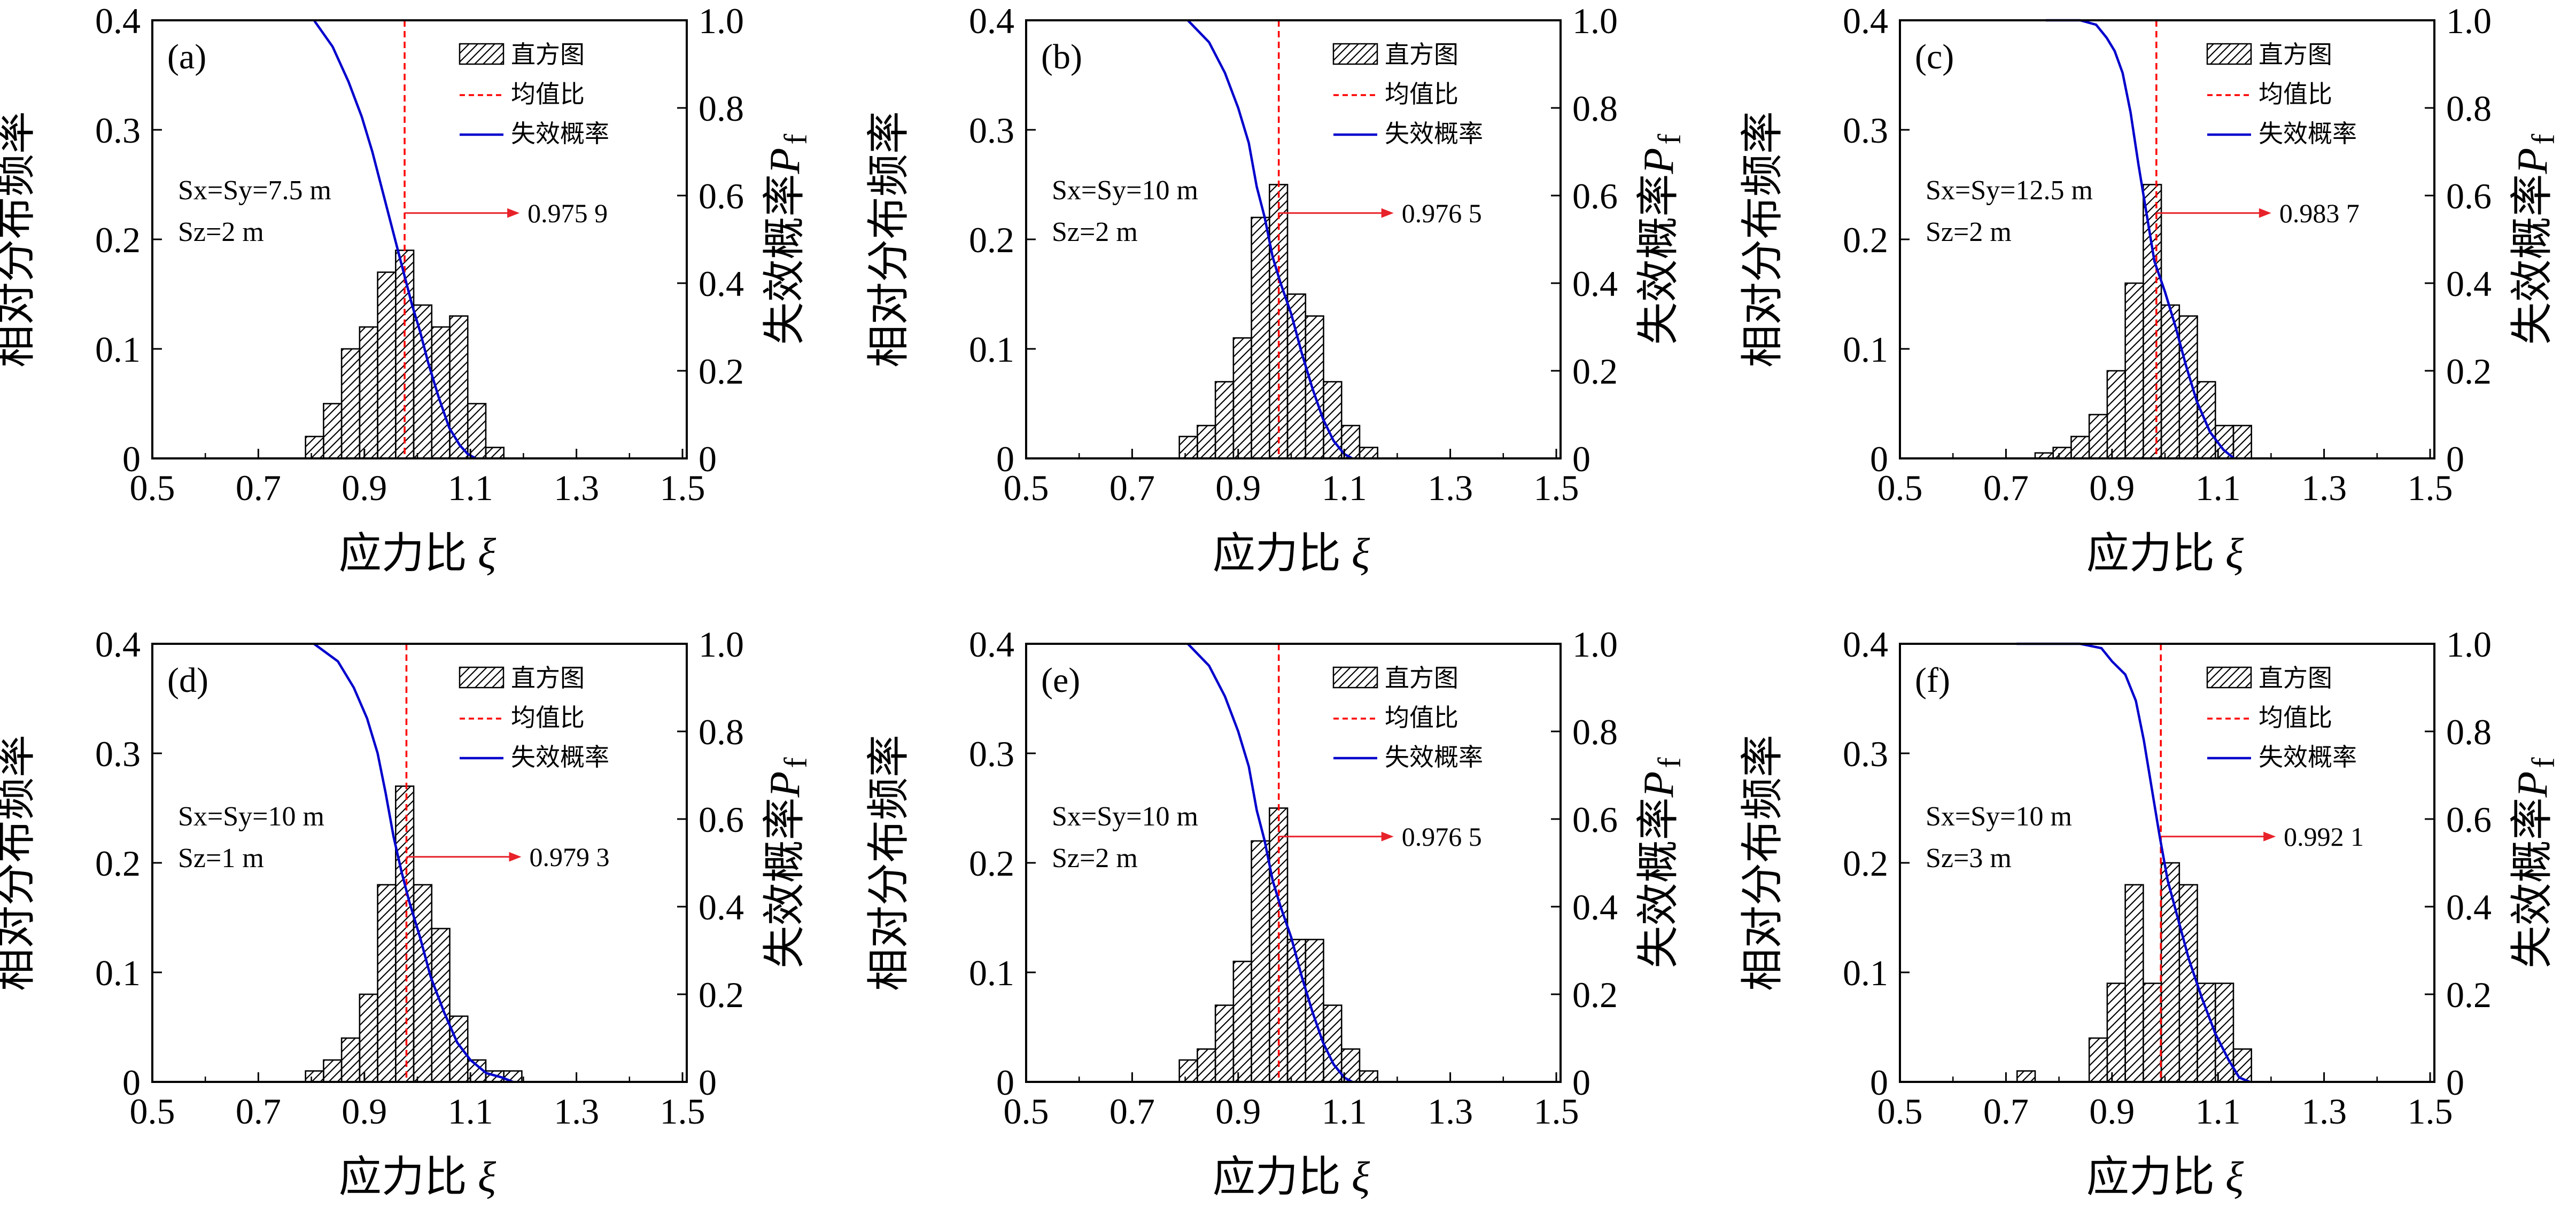 This screenshot has width=2576, height=1216. What do you see at coordinates (221, 858) in the screenshot?
I see `param-annotation: Sz=1 m` at bounding box center [221, 858].